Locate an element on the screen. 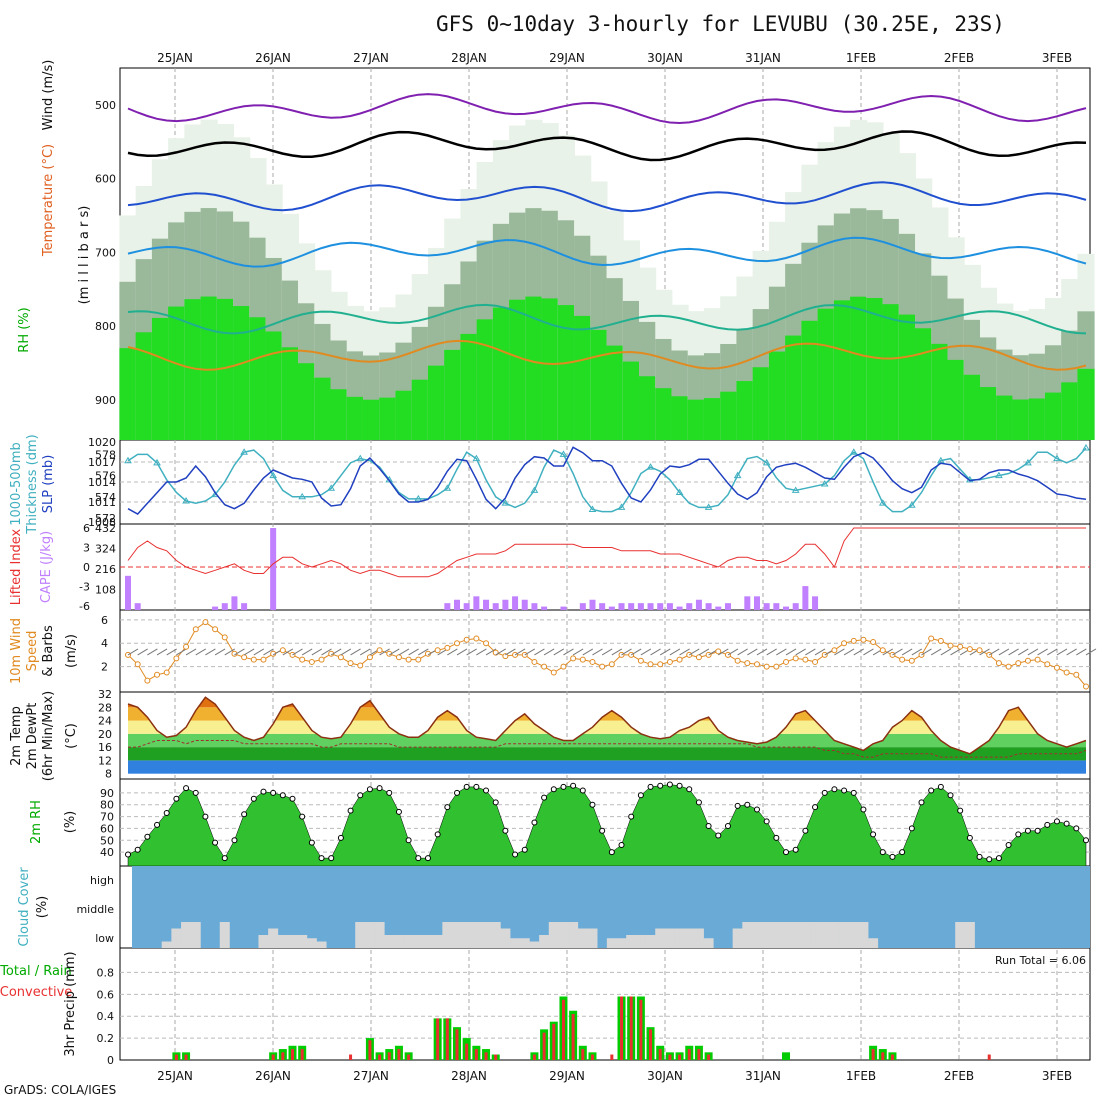 Image resolution: width=1100 pixels, height=1100 pixels. pressure-tick-label: 700 is located at coordinates (105, 252).